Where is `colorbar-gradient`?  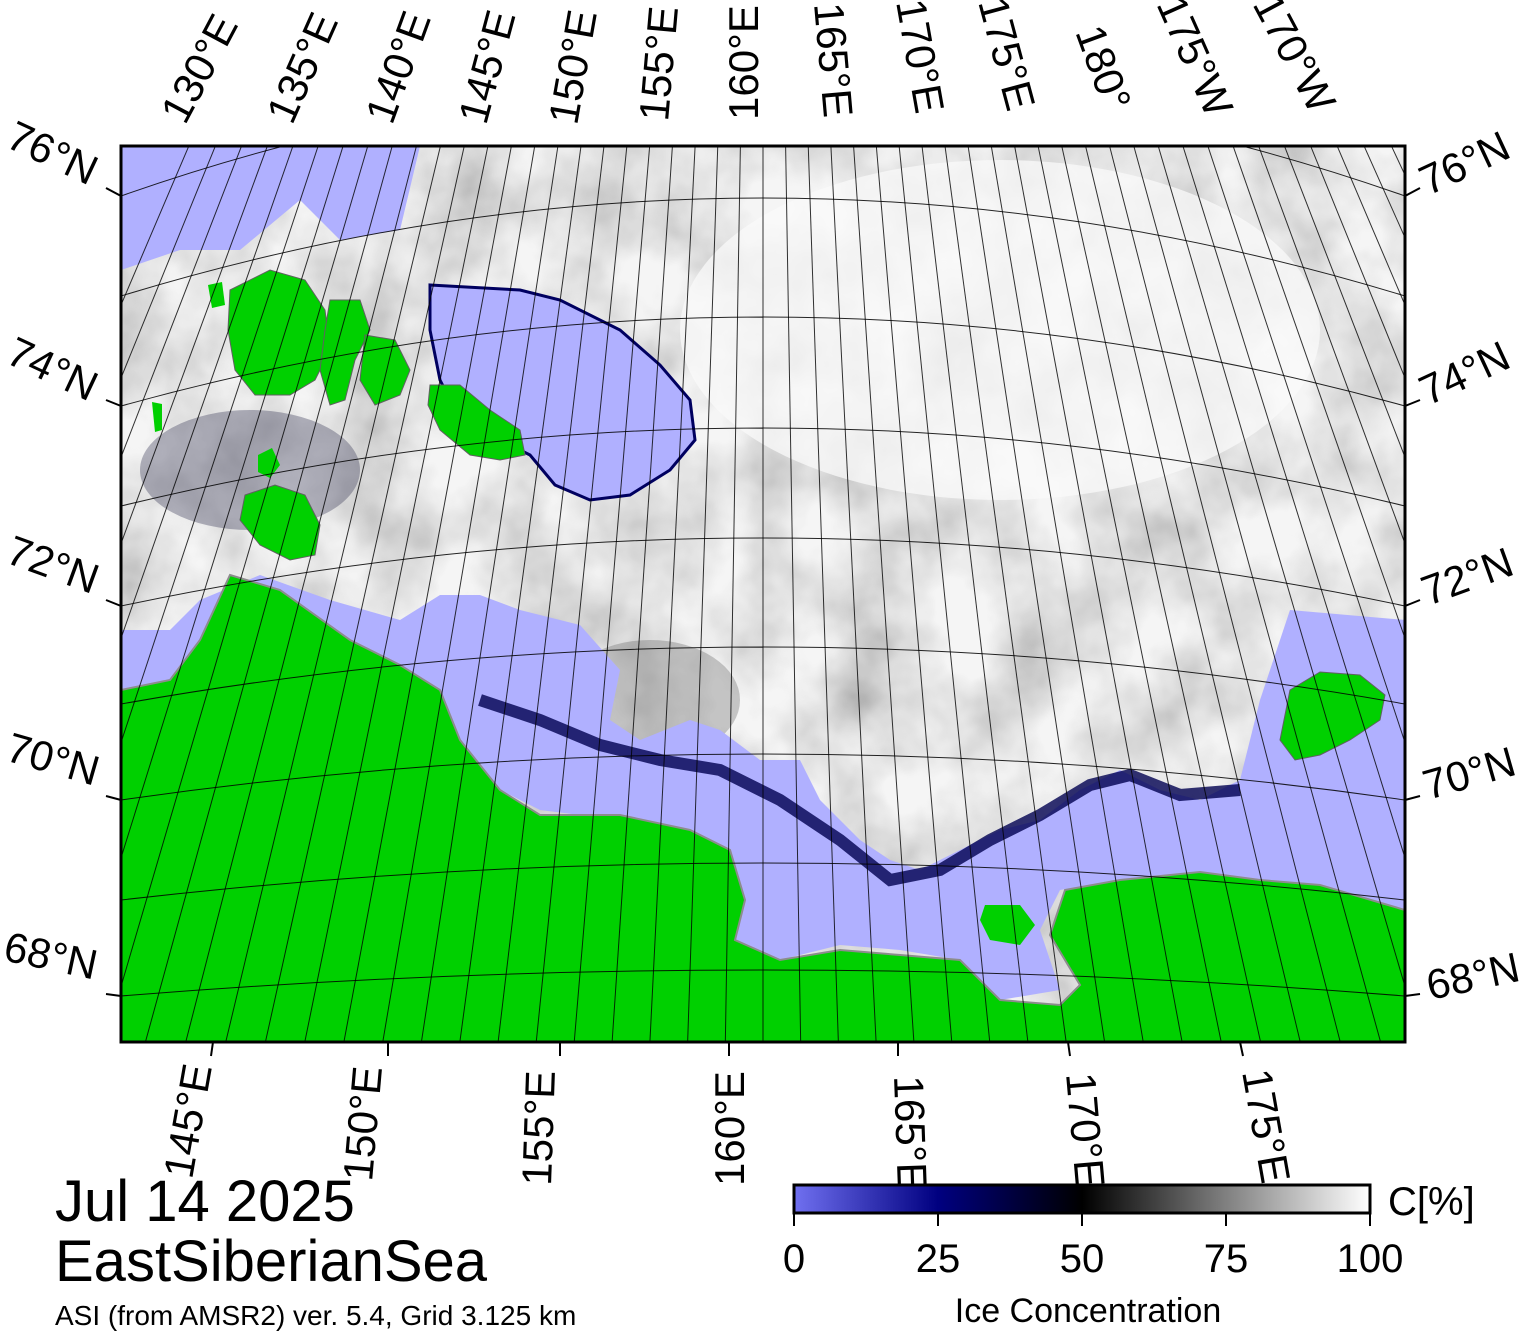
colorbar-gradient is located at coordinates (1082, 1199).